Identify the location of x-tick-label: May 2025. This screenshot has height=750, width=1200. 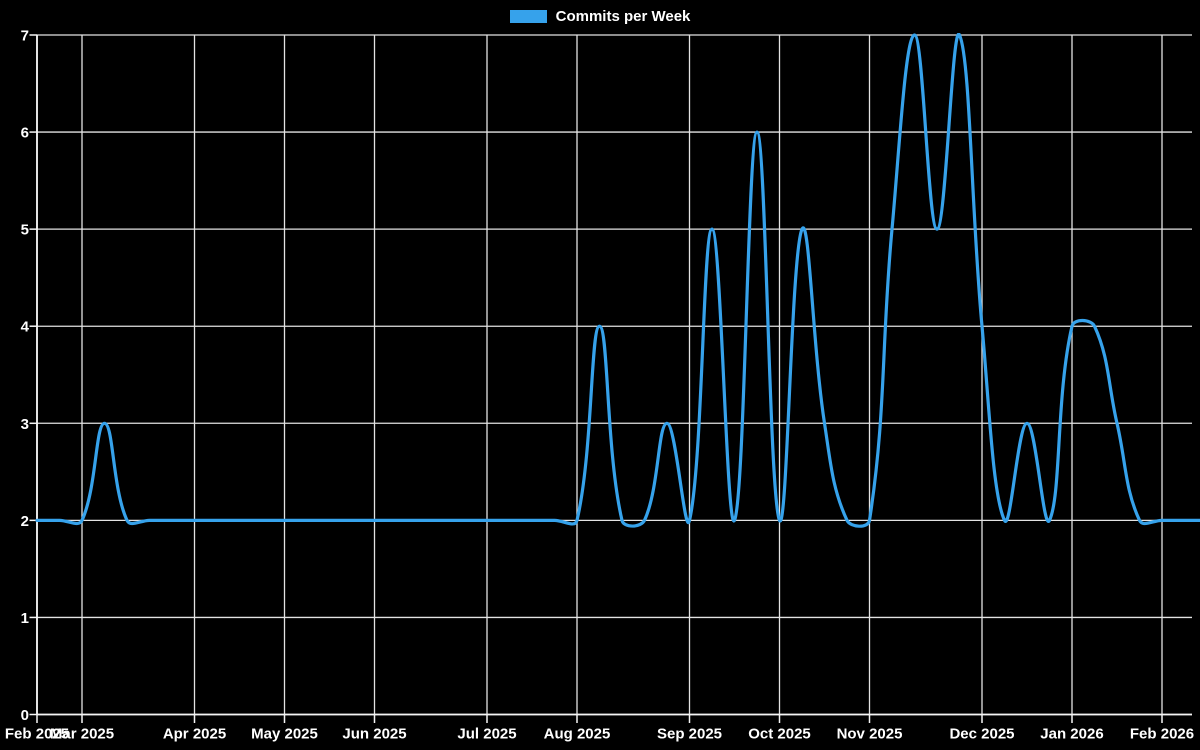
(284, 734).